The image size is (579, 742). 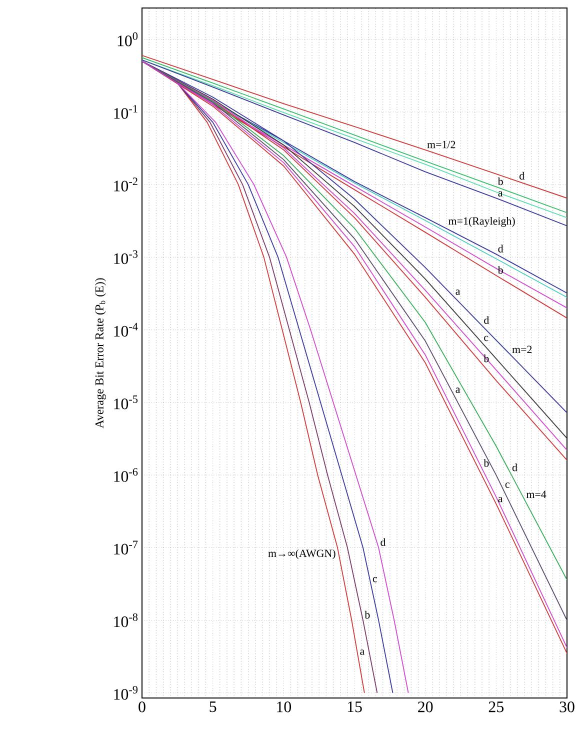 What do you see at coordinates (142, 707) in the screenshot?
I see `x-tick-label: 0` at bounding box center [142, 707].